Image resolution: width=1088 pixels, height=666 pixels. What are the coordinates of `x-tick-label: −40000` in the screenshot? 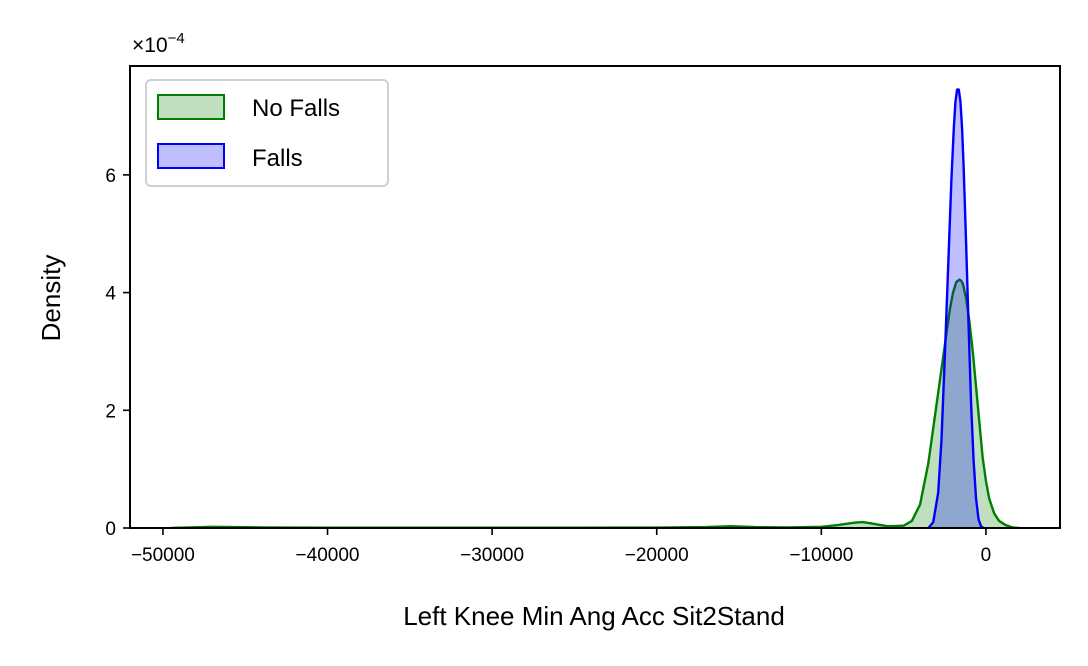 It's located at (328, 555).